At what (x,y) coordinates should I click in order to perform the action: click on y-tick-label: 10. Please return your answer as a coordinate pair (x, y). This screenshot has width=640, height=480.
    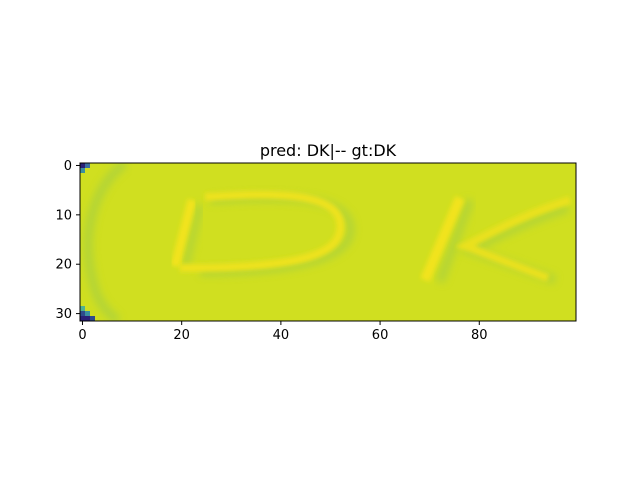
    Looking at the image, I should click on (63, 215).